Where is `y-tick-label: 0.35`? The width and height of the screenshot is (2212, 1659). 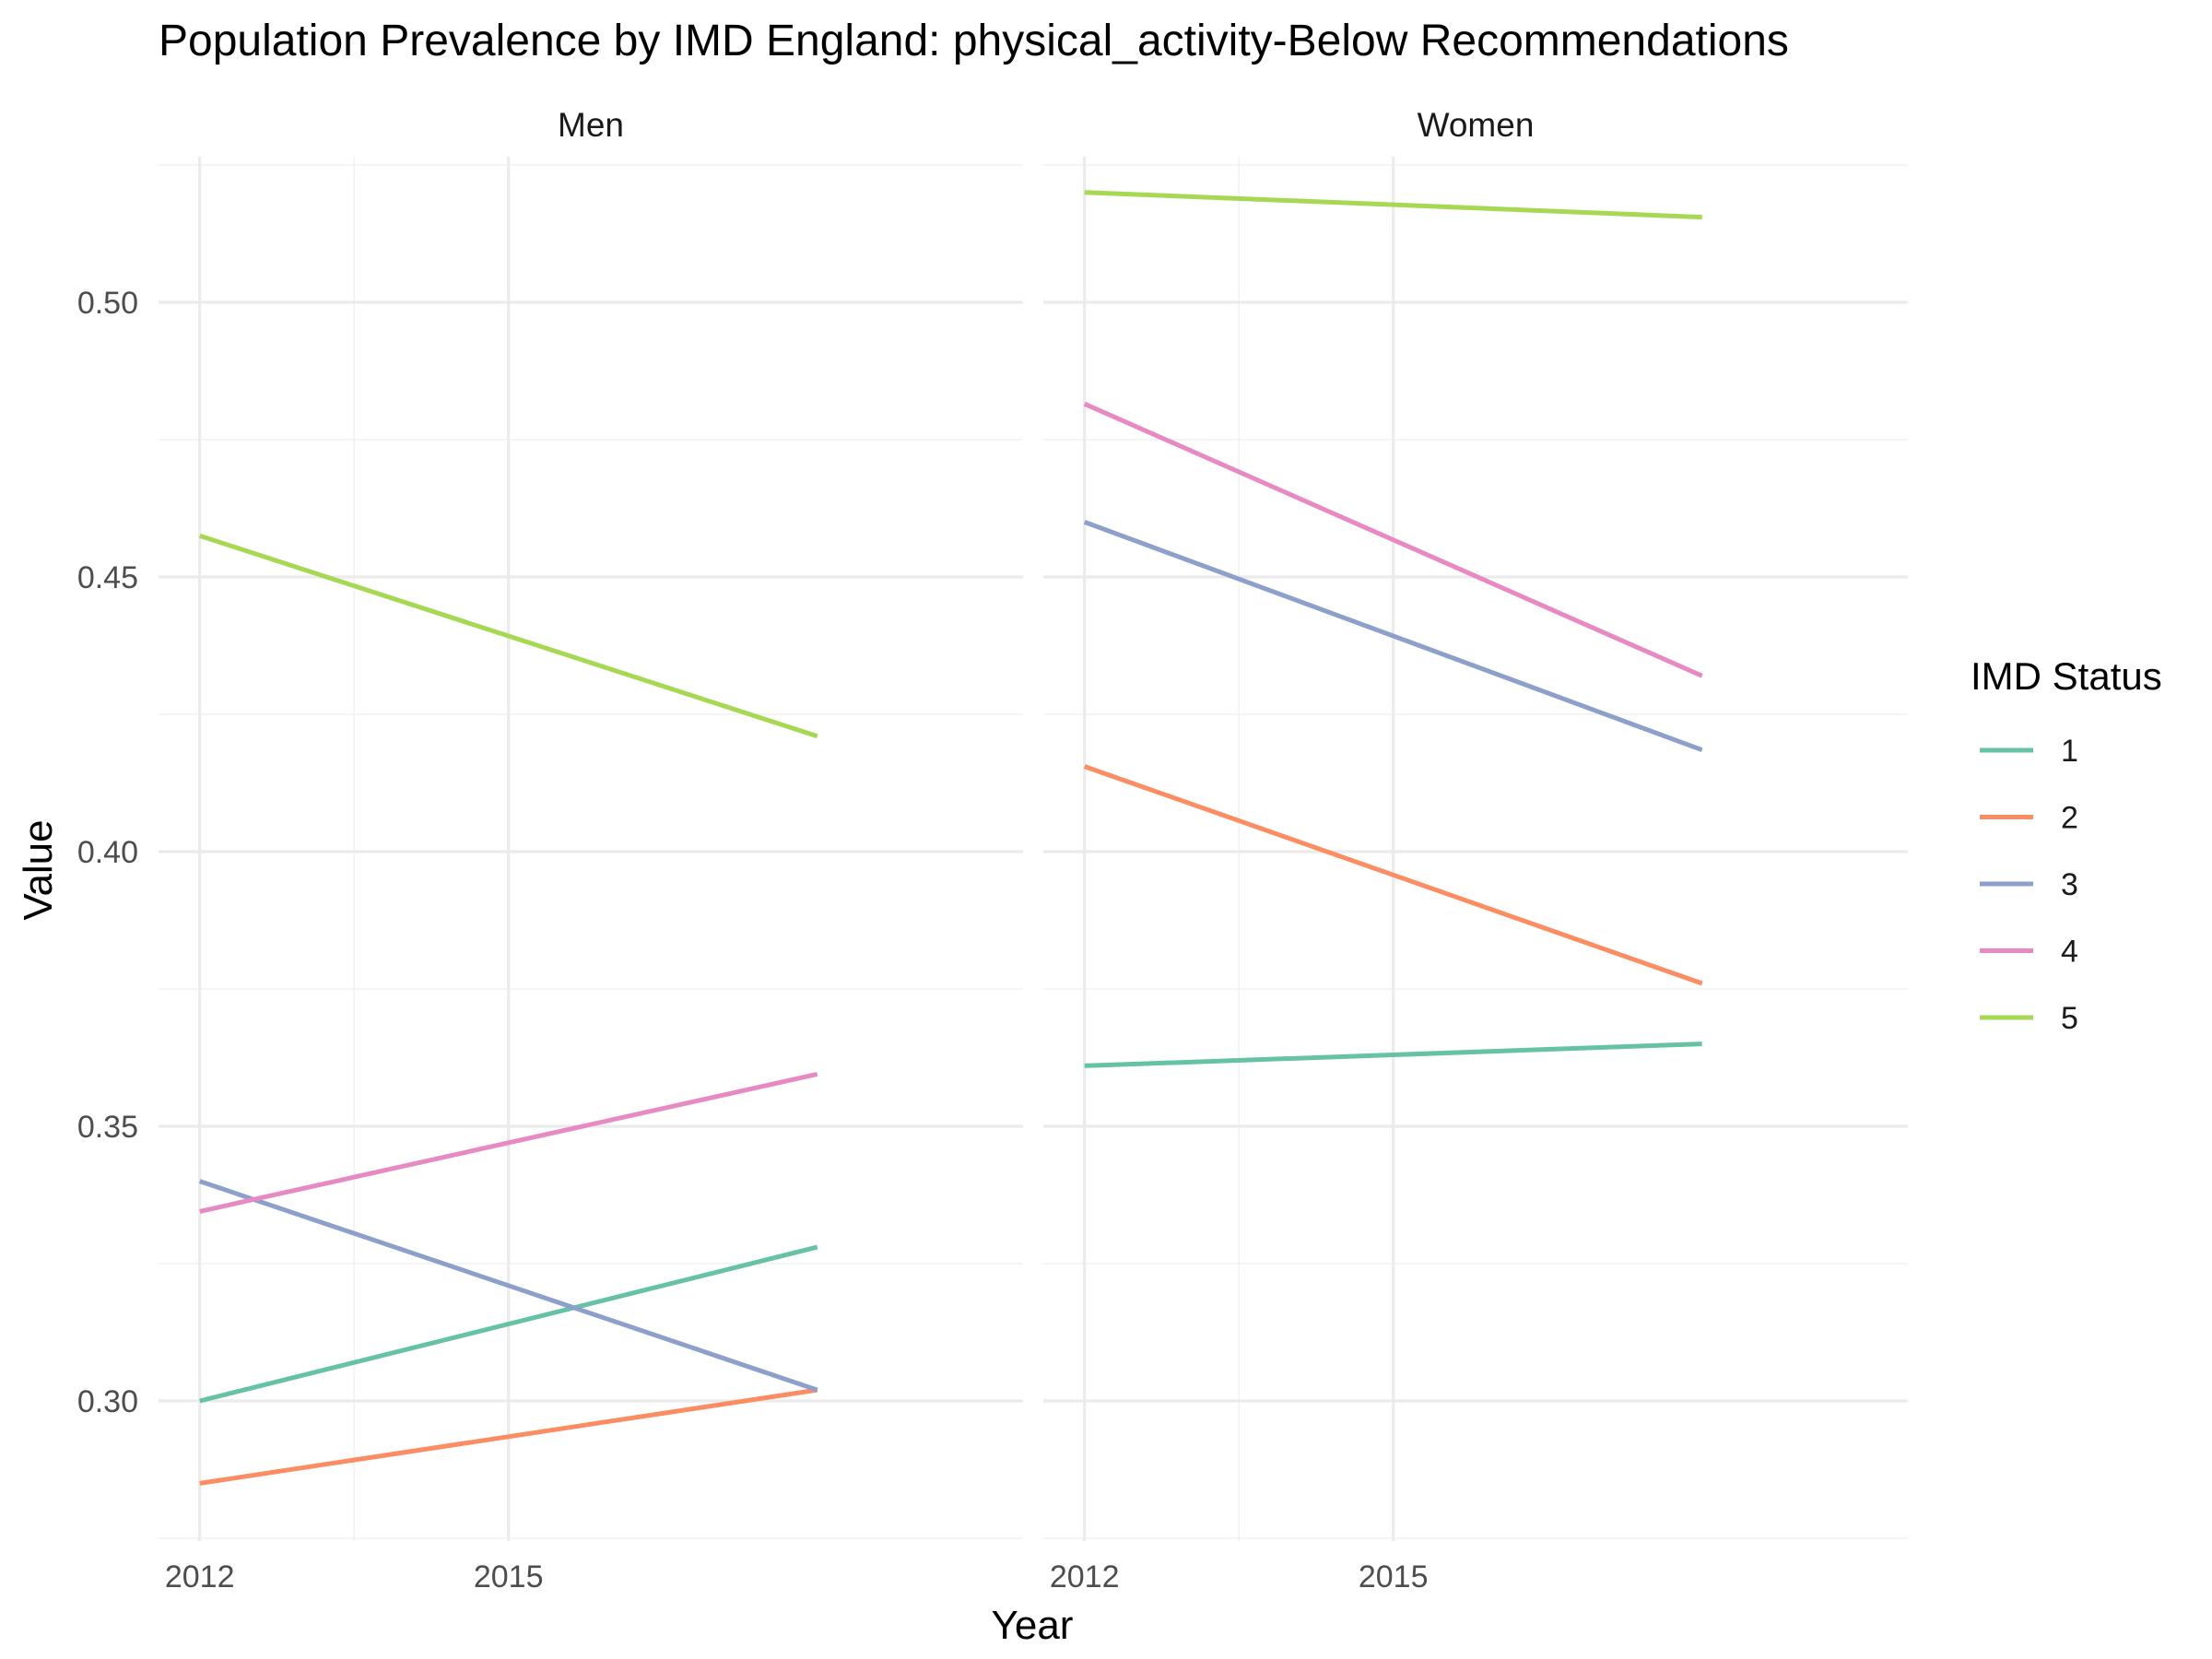
y-tick-label: 0.35 is located at coordinates (107, 1127).